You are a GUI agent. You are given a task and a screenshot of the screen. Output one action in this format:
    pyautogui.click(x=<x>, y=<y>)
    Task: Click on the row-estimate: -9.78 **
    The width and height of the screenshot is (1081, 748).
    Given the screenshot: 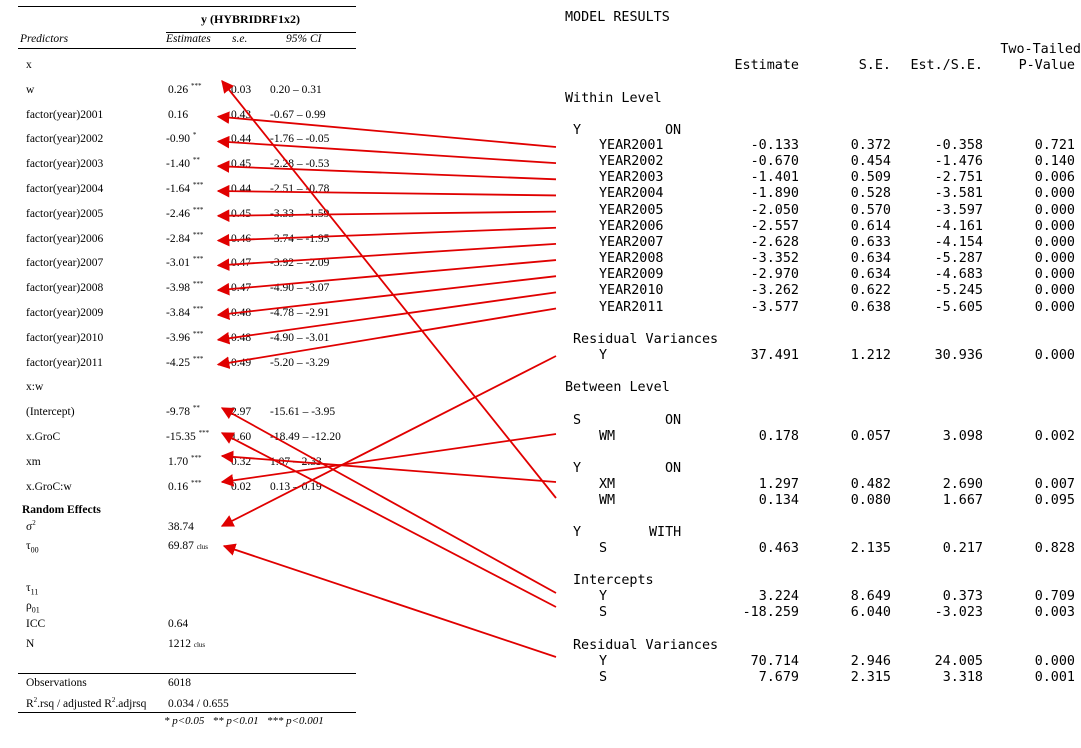 What is the action you would take?
    pyautogui.click(x=183, y=411)
    